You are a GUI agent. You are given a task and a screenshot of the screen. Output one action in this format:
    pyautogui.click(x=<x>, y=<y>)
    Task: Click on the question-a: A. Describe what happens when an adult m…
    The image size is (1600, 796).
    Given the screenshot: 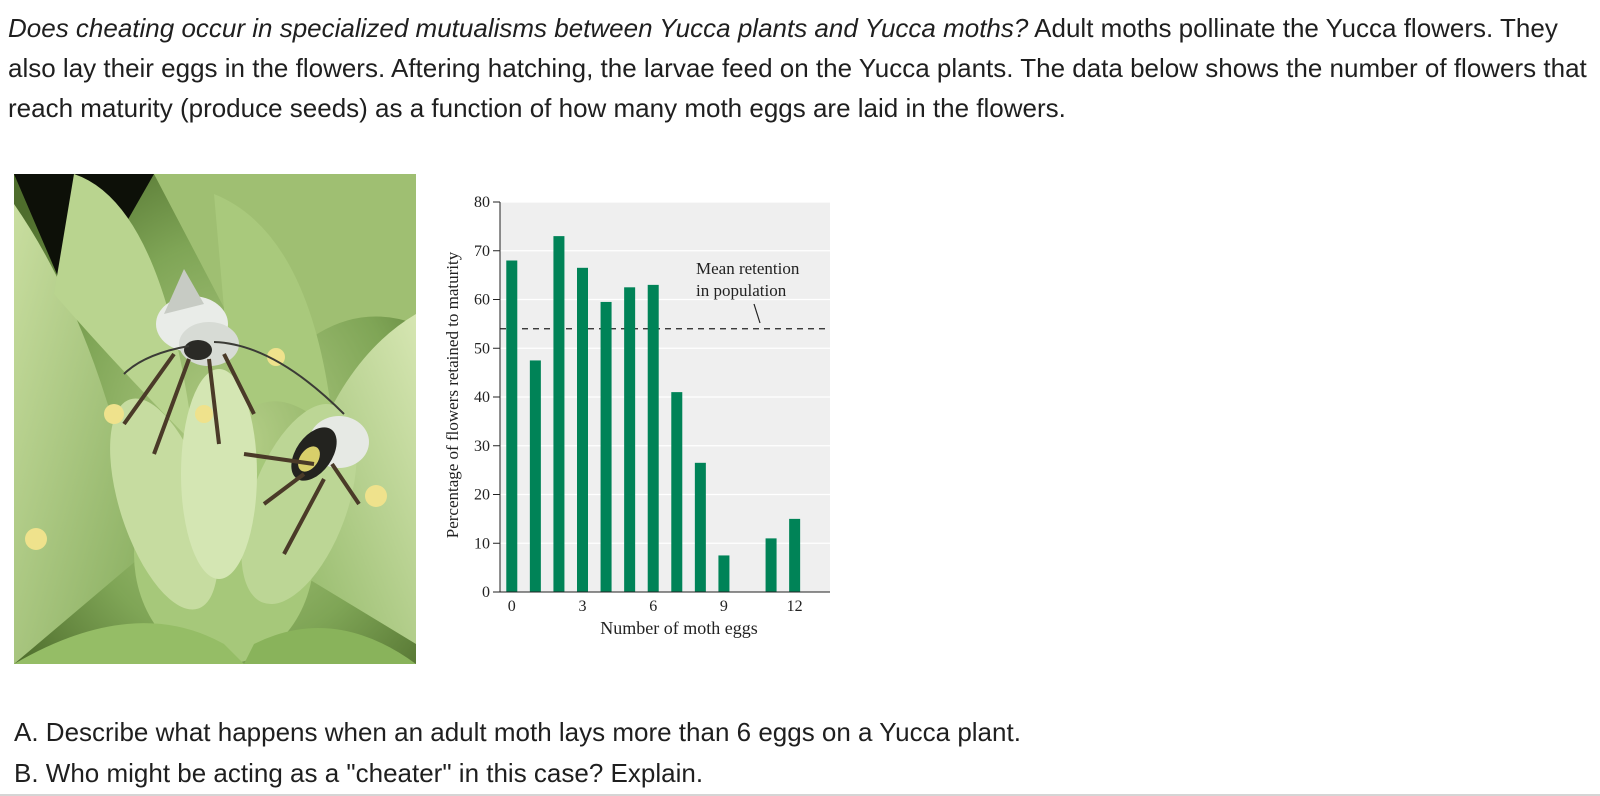 What is the action you would take?
    pyautogui.click(x=517, y=732)
    